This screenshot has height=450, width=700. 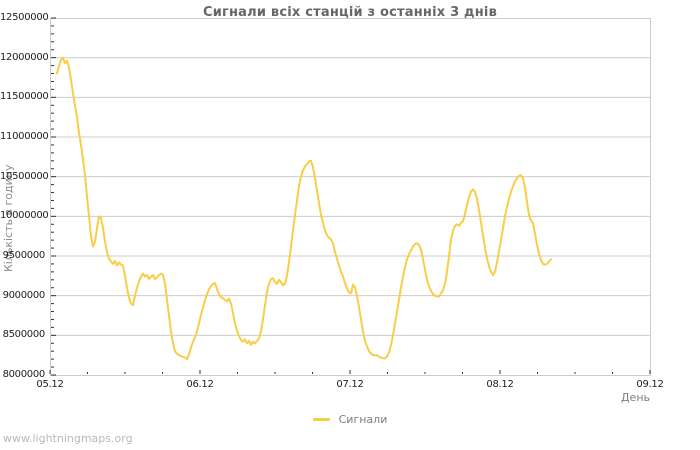 I want to click on x-tick-label: 08.12, so click(x=500, y=384).